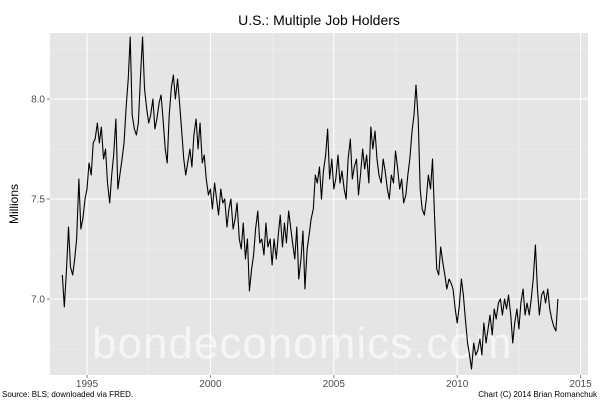 Image resolution: width=600 pixels, height=400 pixels. I want to click on x-tick-label: 1995, so click(87, 384).